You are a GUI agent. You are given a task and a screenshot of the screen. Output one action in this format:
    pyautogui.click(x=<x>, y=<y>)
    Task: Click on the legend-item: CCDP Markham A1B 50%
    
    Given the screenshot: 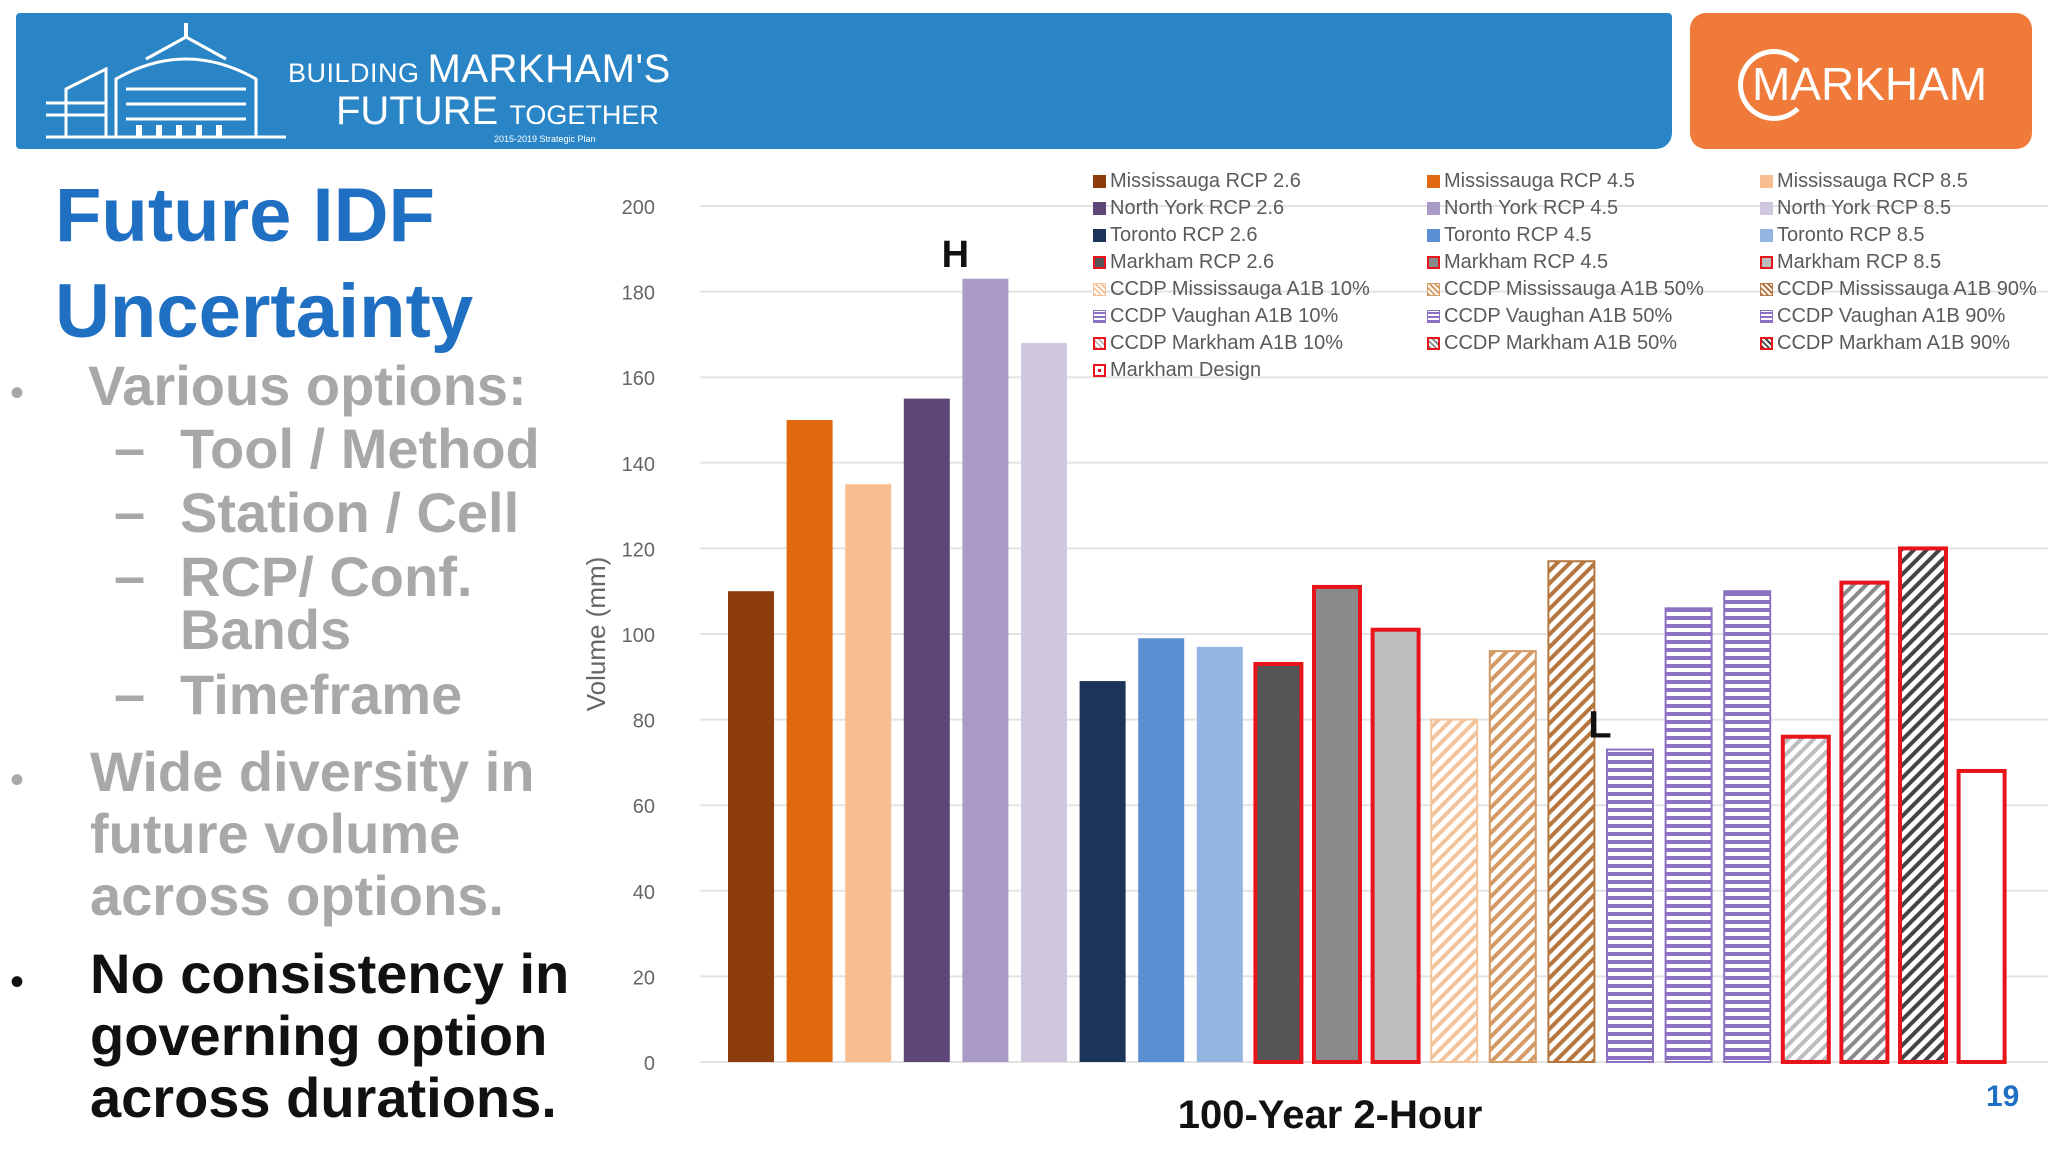 What is the action you would take?
    pyautogui.click(x=1552, y=343)
    